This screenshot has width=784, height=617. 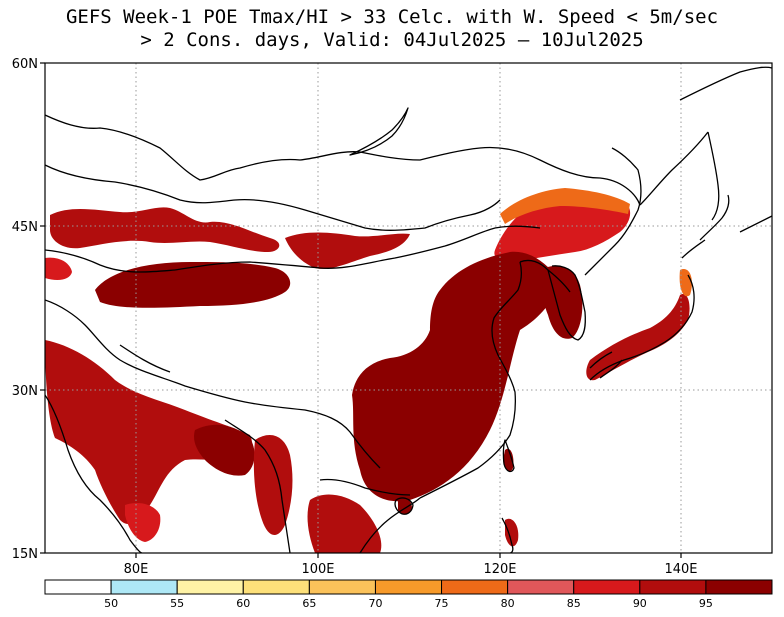 I want to click on field-japan-north, so click(x=685, y=283).